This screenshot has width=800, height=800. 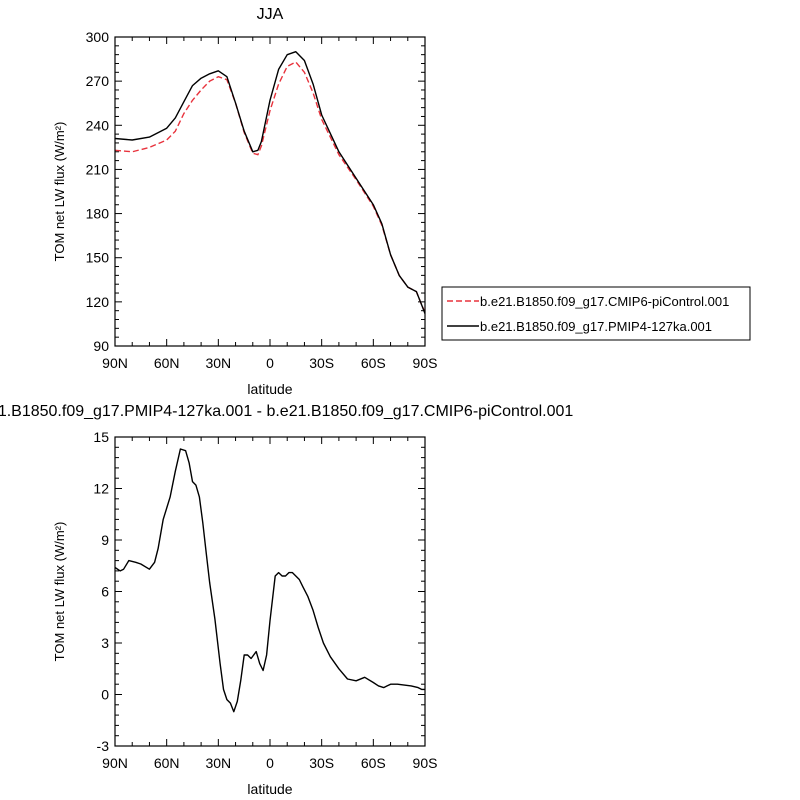 I want to click on chart-title: JJA, so click(x=270, y=14).